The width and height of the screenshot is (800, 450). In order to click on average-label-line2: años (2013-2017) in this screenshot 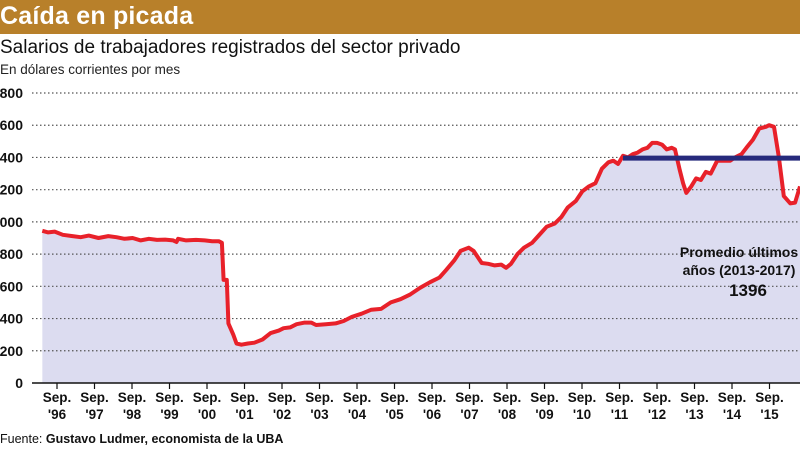, I will do `click(739, 270)`.